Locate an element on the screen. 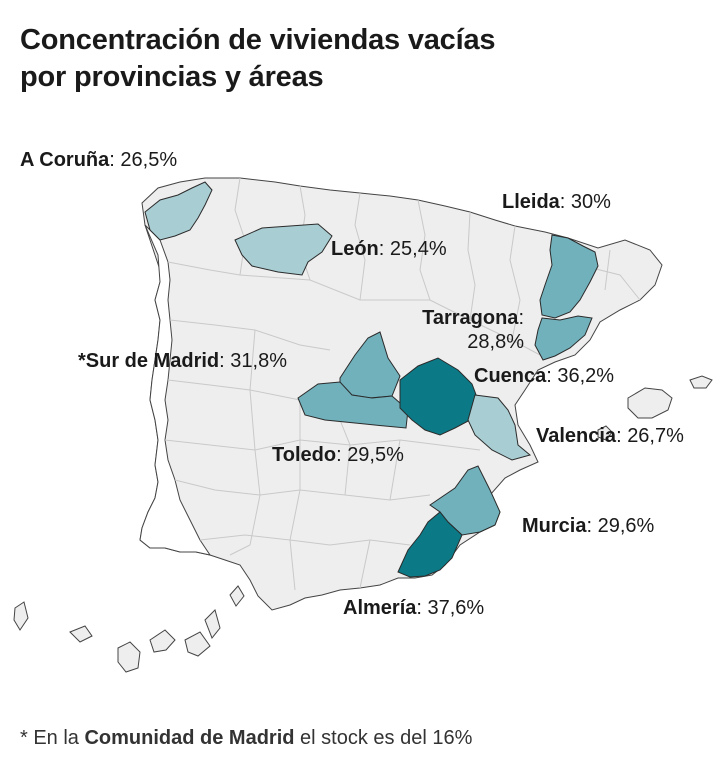  area-label-murcia: Murcia: 29,6% is located at coordinates (588, 526).